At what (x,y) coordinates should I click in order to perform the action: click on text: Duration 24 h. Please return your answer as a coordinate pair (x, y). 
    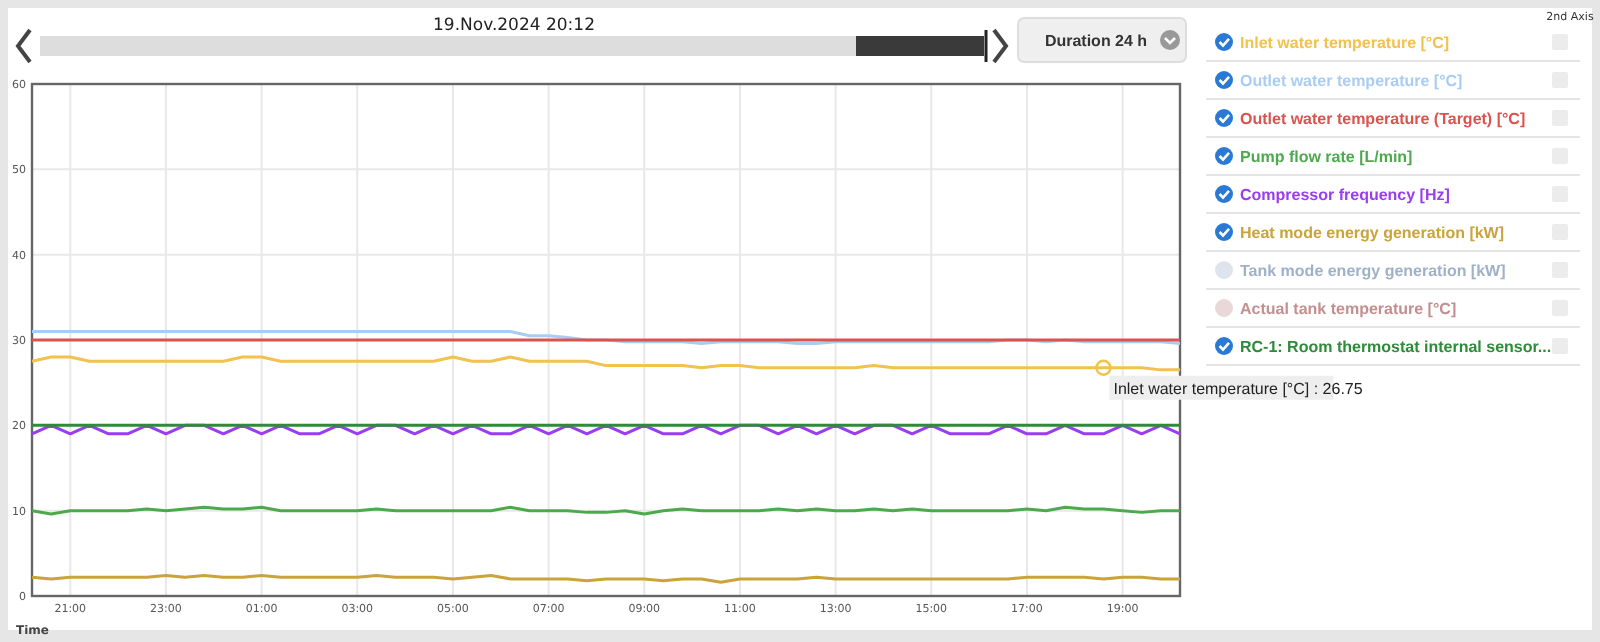
    Looking at the image, I should click on (1096, 41).